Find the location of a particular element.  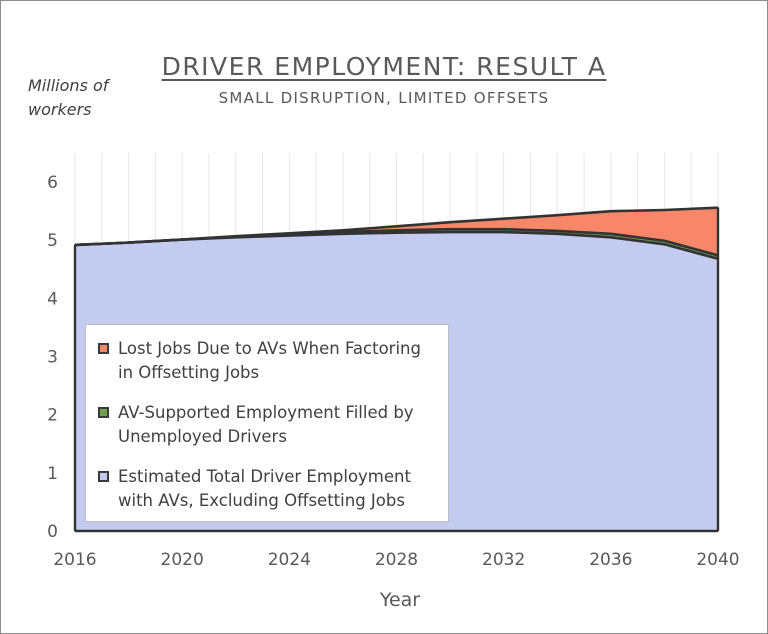

chart-subtitle: SMALL DISRUPTION, LIMITED OFFSETS is located at coordinates (384, 98).